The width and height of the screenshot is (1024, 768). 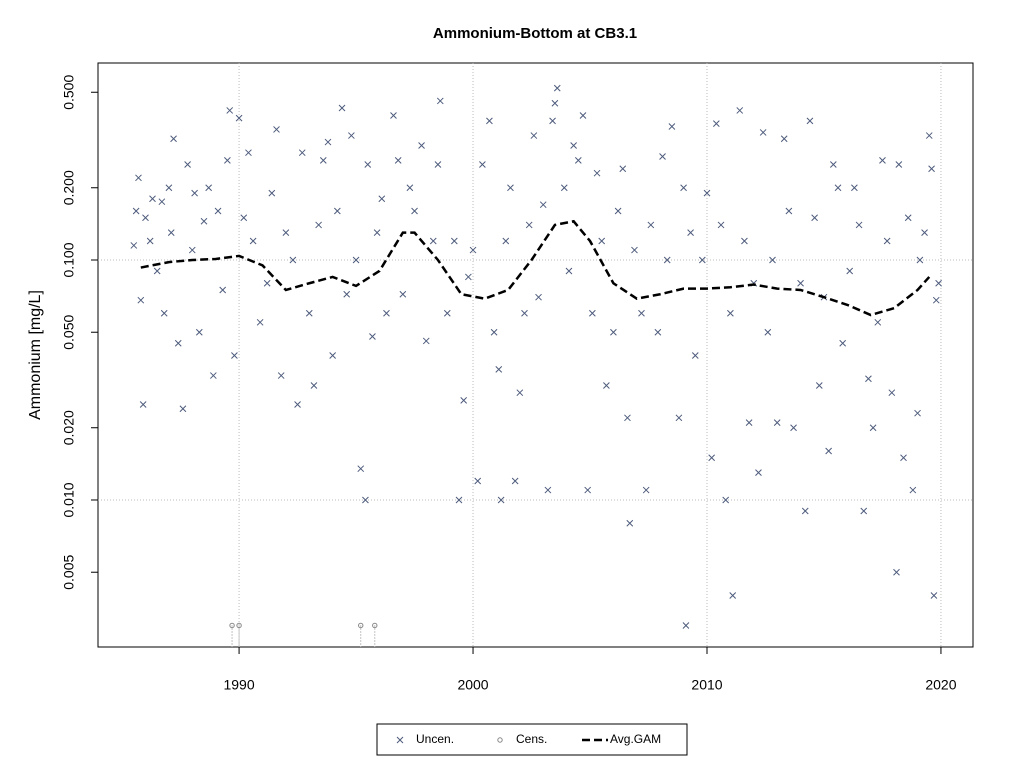 I want to click on censored-point, so click(x=375, y=625).